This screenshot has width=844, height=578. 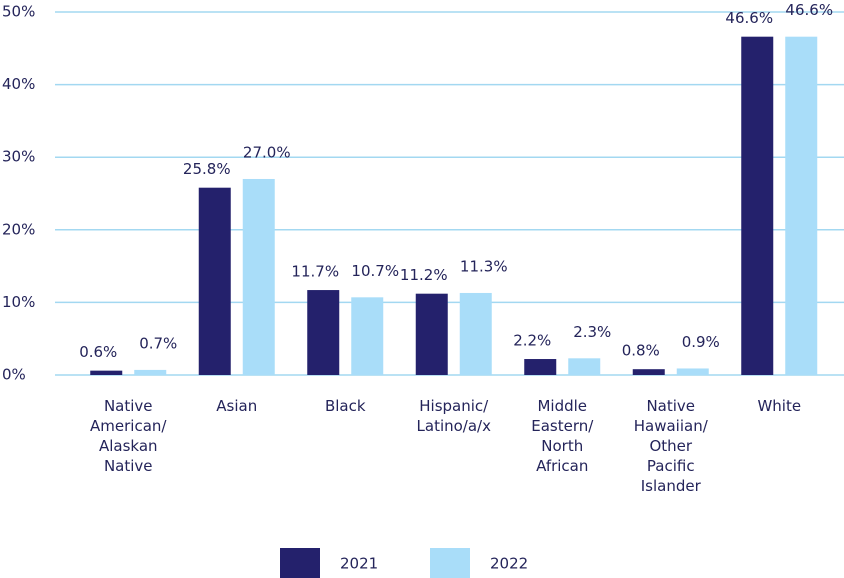 What do you see at coordinates (424, 275) in the screenshot?
I see `value-label: 11.2%` at bounding box center [424, 275].